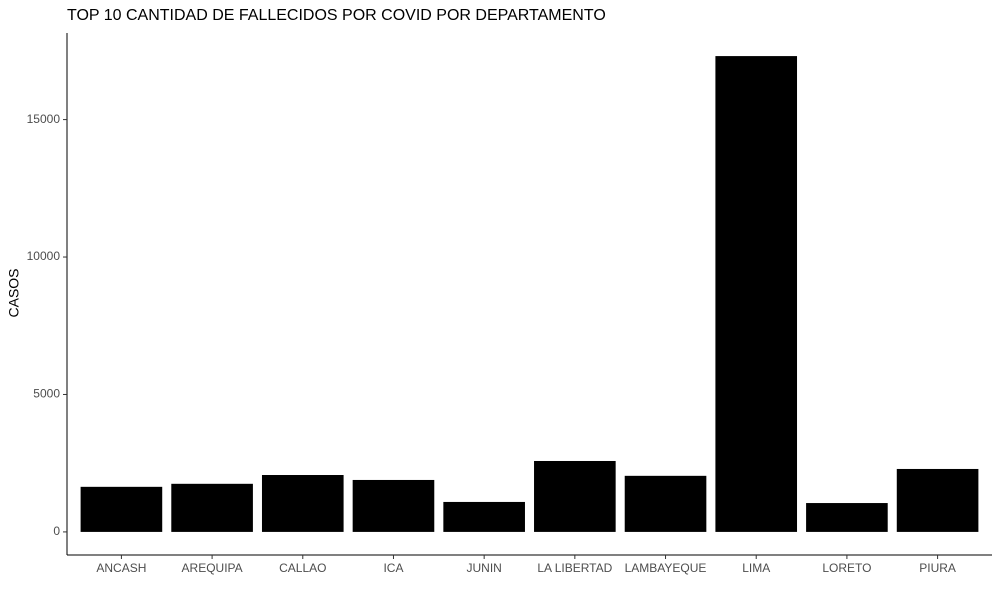 The height and width of the screenshot is (600, 1000). What do you see at coordinates (46, 394) in the screenshot?
I see `y-tick-label: 5000` at bounding box center [46, 394].